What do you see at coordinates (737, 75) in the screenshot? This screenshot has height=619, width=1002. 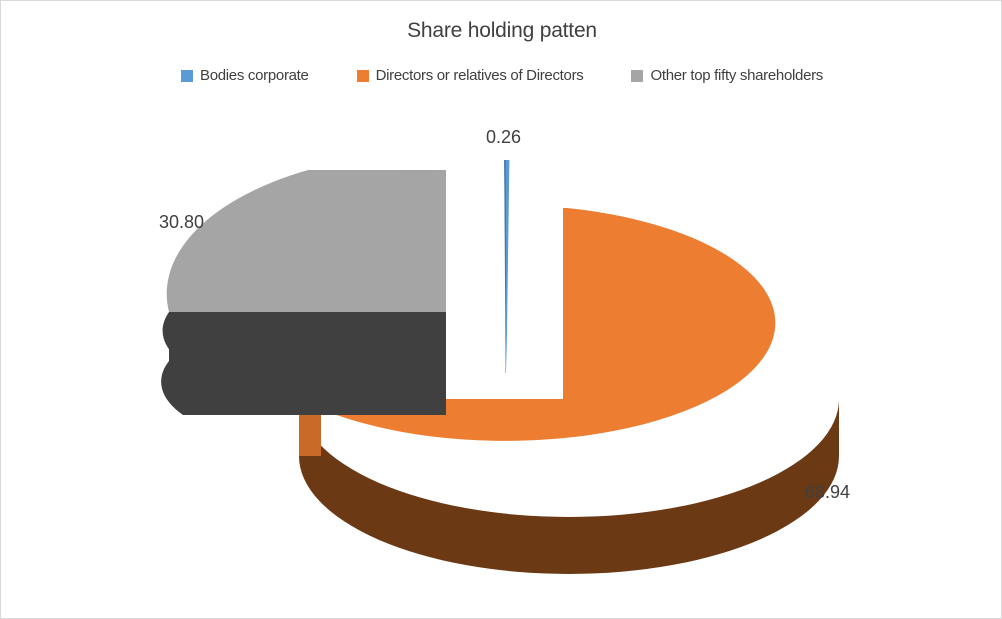 I see `legend-label-other-shareholders: Other top fifty shareholders` at bounding box center [737, 75].